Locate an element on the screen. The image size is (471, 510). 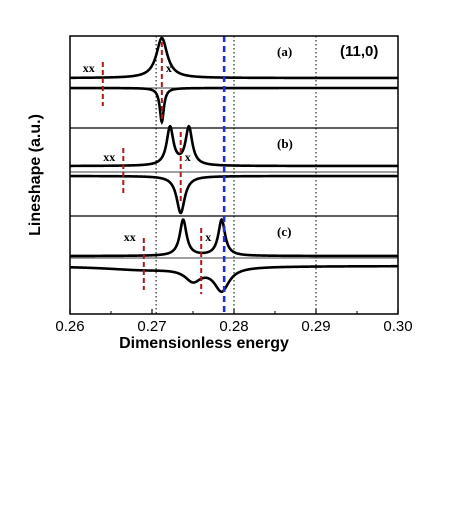
x-tick-layer: 0.26 0.27 0.28 0.29 0.30 is located at coordinates (234, 322).